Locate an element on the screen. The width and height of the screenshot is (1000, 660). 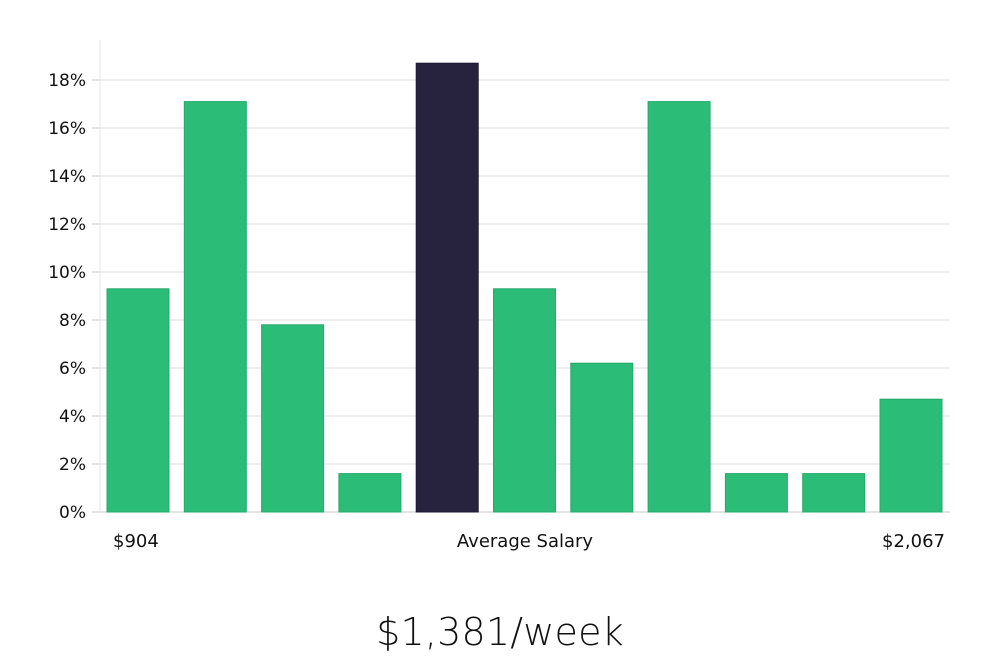
y-tick-label: 8% is located at coordinates (72, 321).